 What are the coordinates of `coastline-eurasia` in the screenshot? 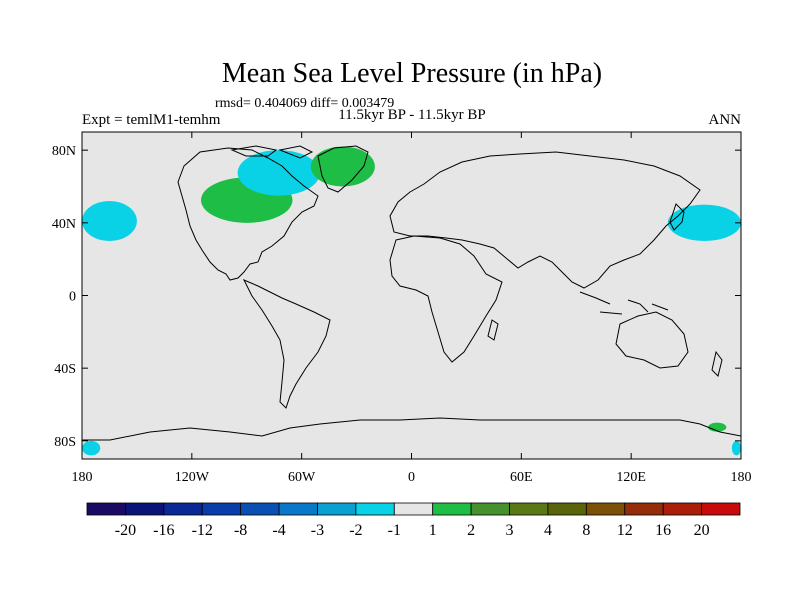 It's located at (545, 220).